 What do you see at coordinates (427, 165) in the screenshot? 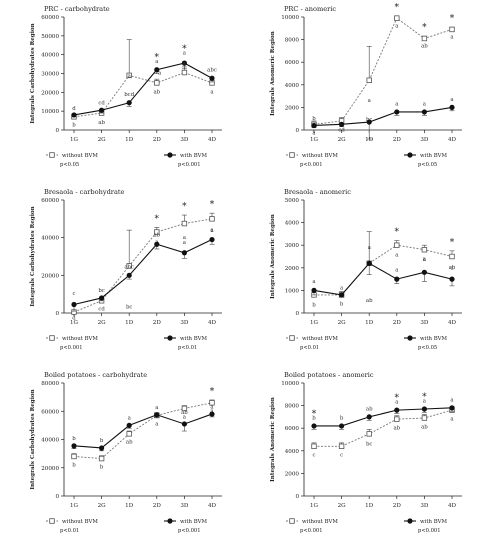
I see `p-value-with: p<0.05` at bounding box center [427, 165].